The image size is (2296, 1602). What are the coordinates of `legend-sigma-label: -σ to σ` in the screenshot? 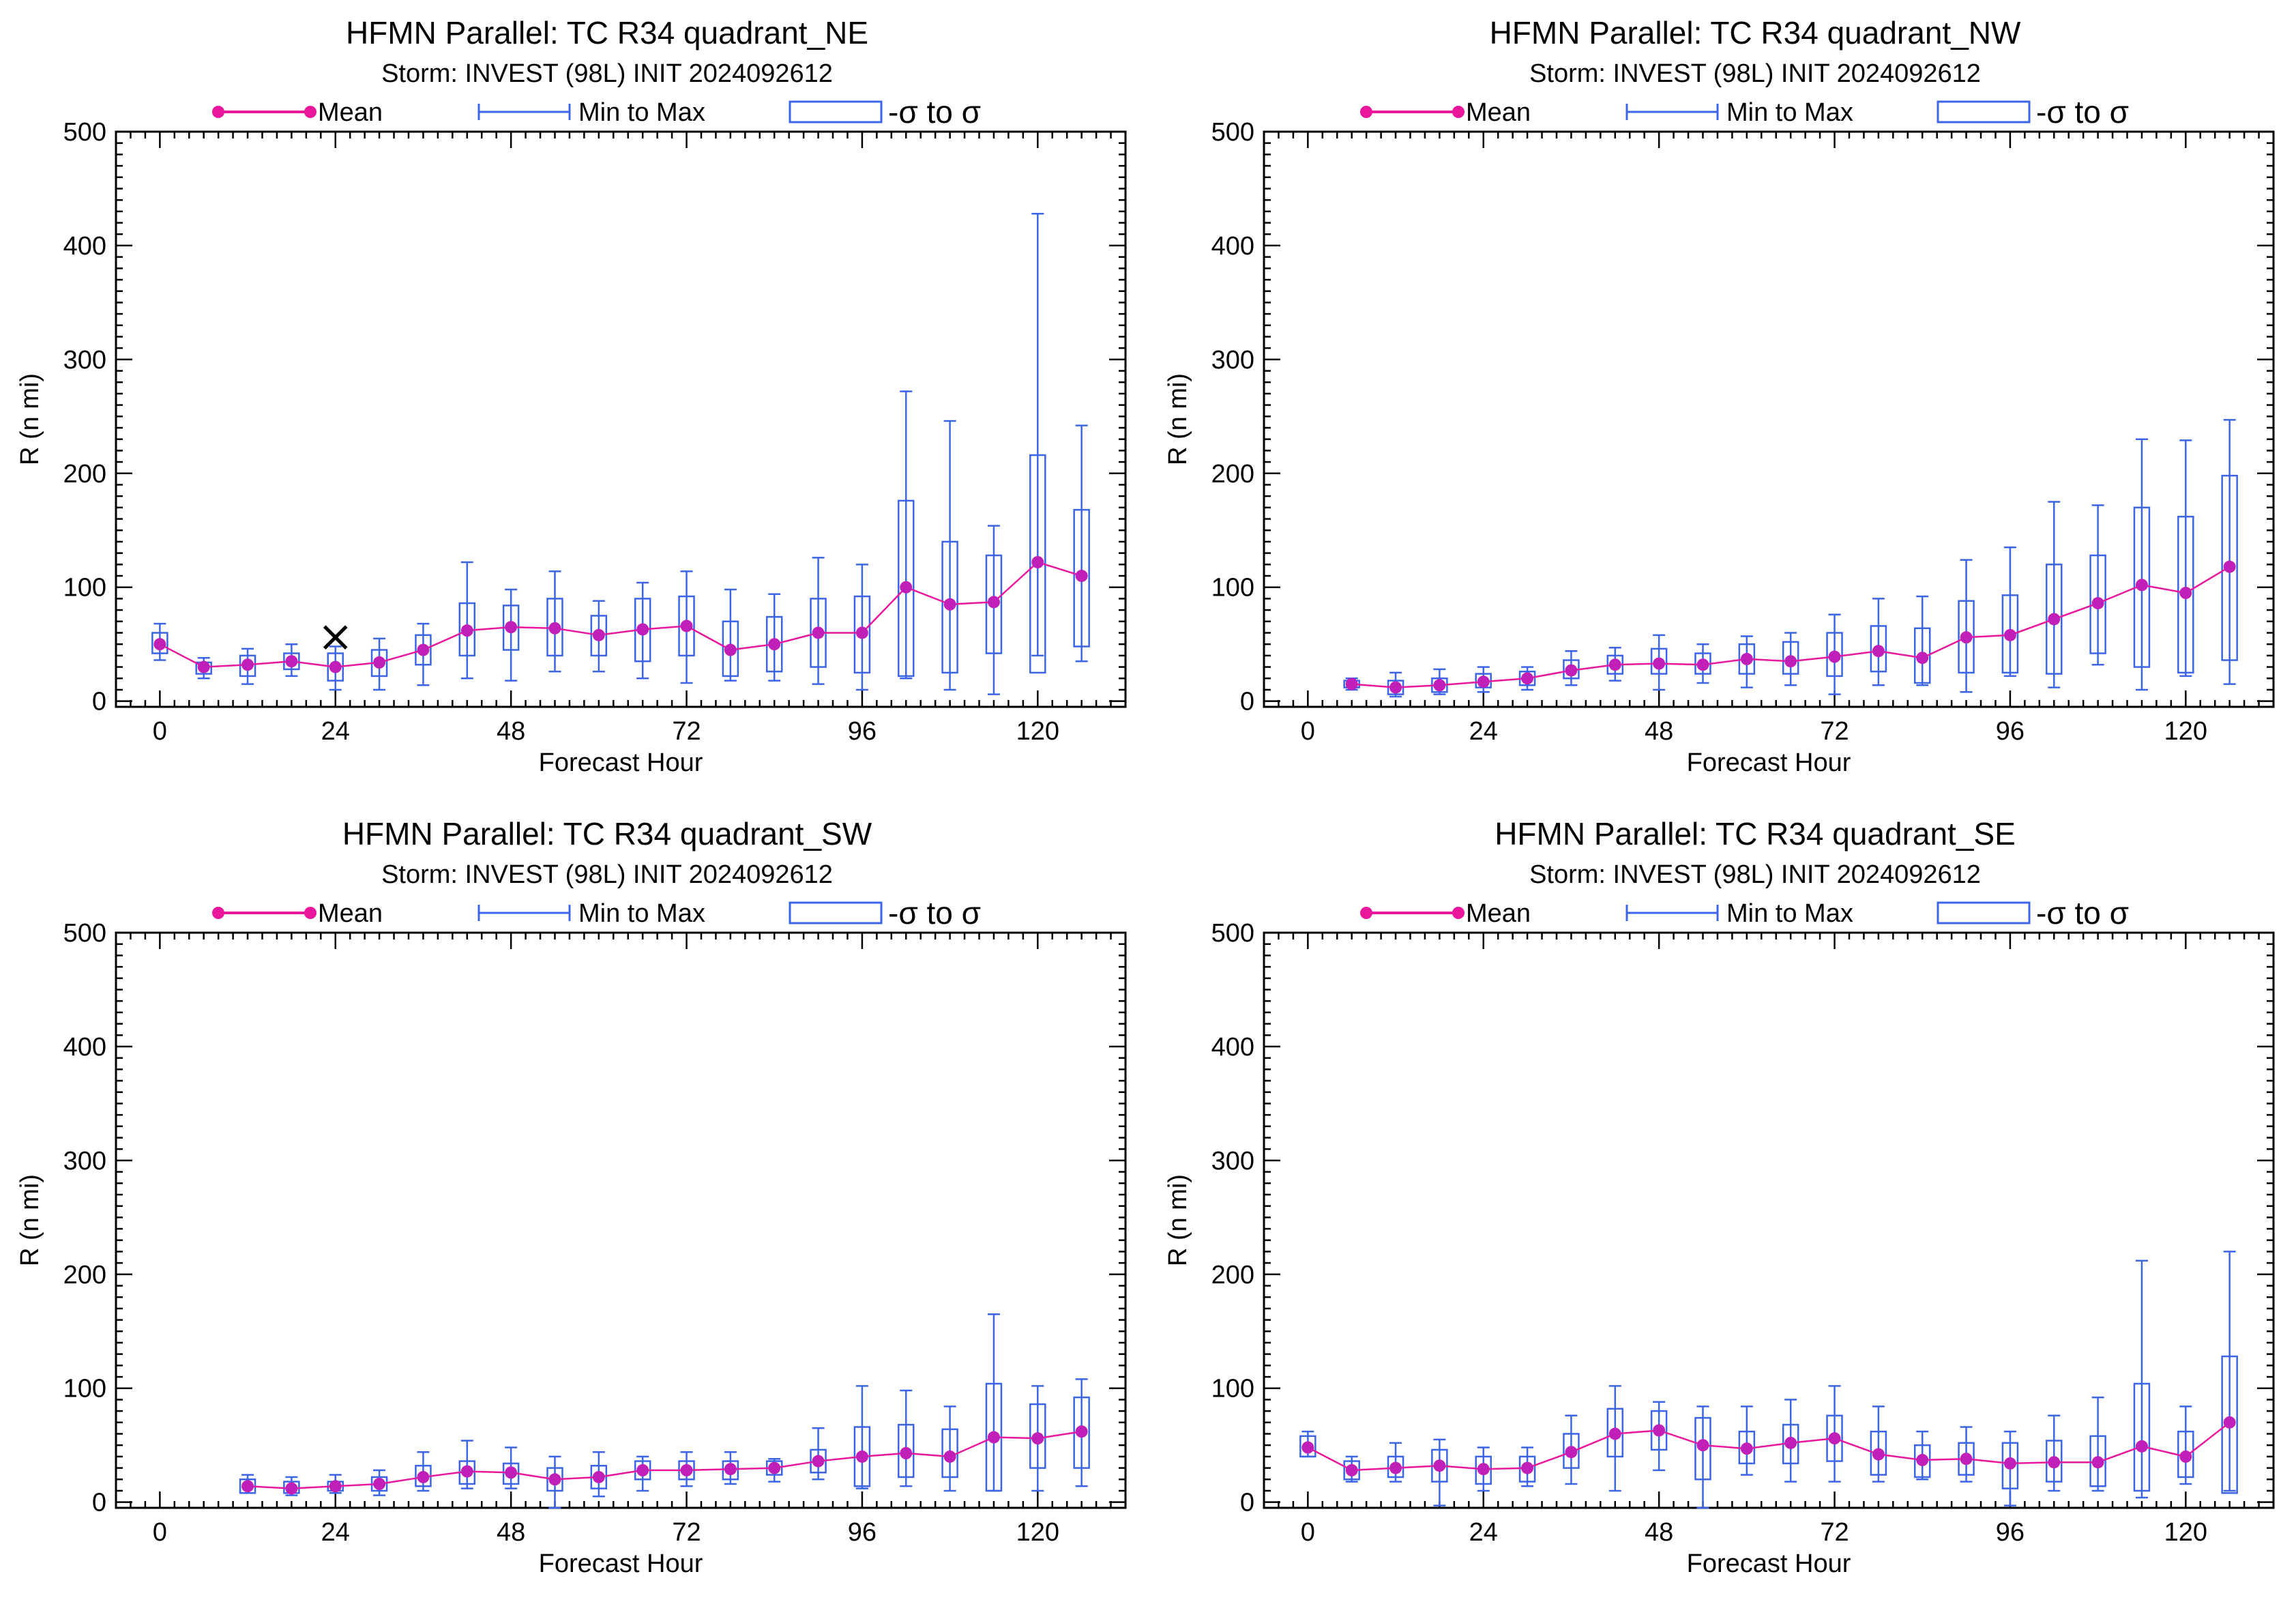 It's located at (935, 112).